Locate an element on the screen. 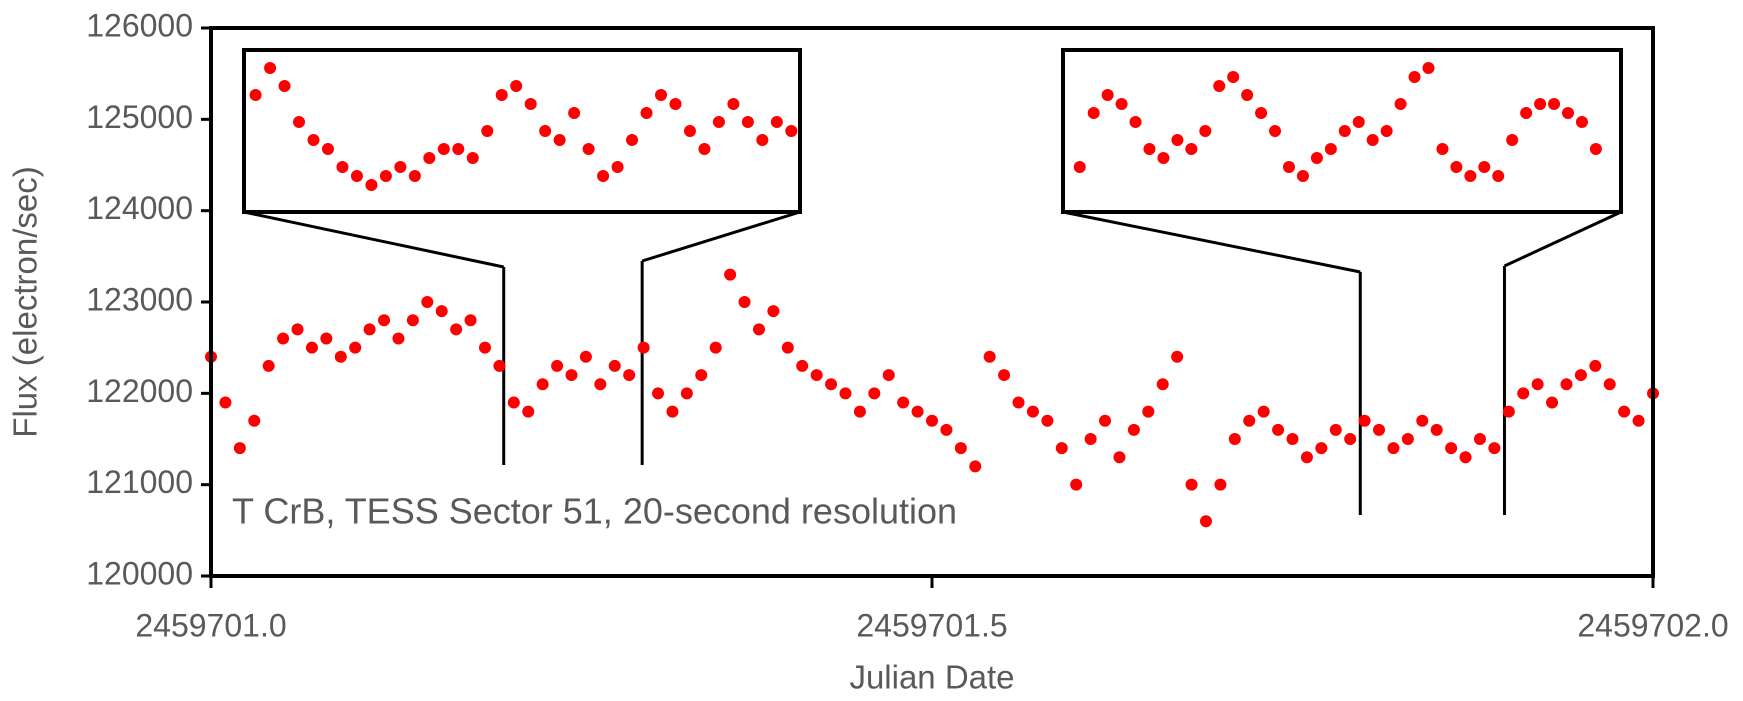 This screenshot has height=701, width=1743. y-tick-label: 122000 is located at coordinates (139, 391).